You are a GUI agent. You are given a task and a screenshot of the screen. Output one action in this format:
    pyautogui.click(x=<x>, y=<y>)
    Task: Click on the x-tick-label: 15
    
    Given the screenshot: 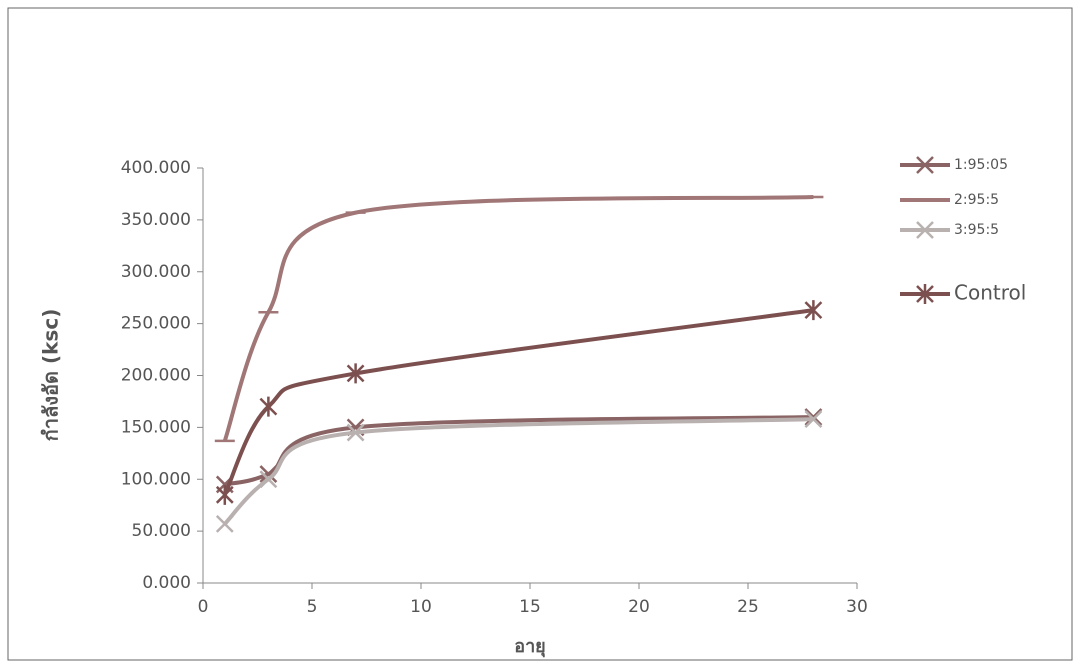 What is the action you would take?
    pyautogui.click(x=530, y=607)
    